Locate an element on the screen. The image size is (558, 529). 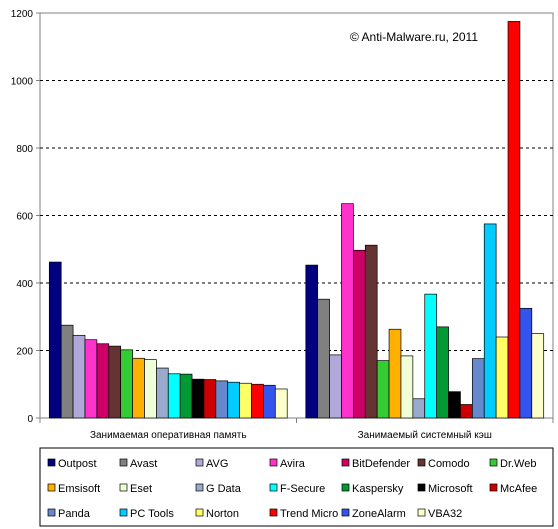
y-tick-label: 1200 is located at coordinates (22, 14).